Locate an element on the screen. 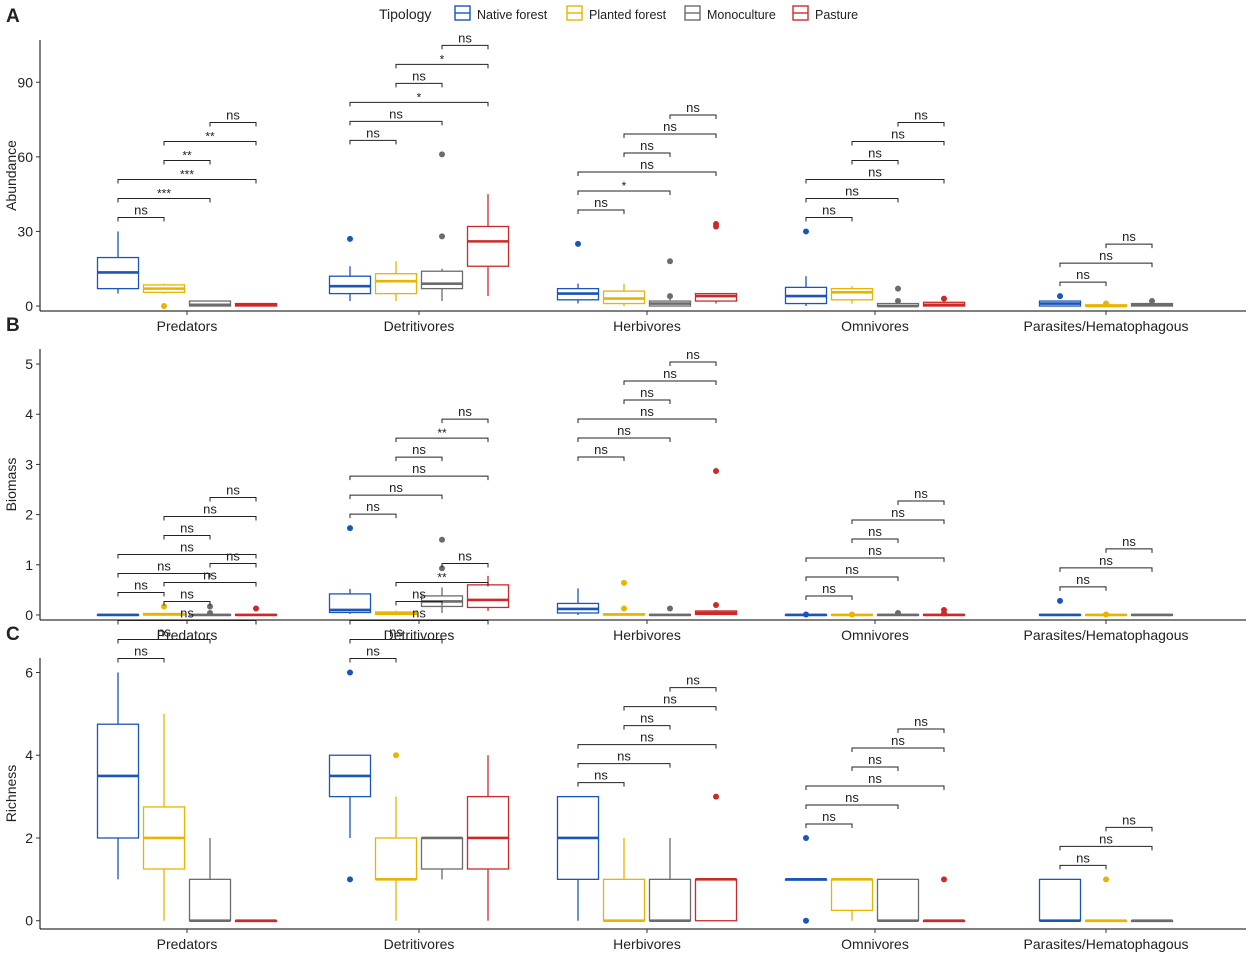 The width and height of the screenshot is (1248, 956). legend-label-3: Pasture is located at coordinates (836, 15).